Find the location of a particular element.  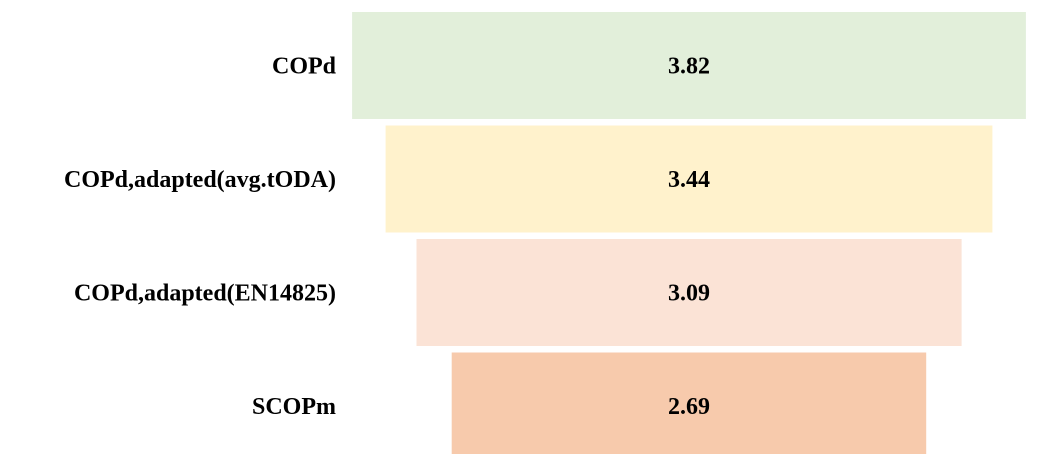

category-label-3: COPd,adapted(EN14825) is located at coordinates (205, 294).